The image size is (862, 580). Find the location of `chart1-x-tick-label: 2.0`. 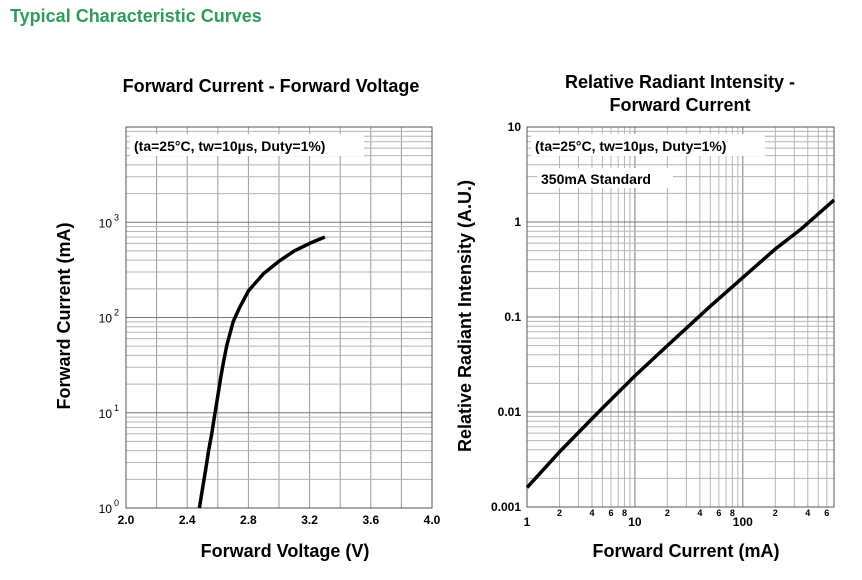

chart1-x-tick-label: 2.0 is located at coordinates (126, 520).